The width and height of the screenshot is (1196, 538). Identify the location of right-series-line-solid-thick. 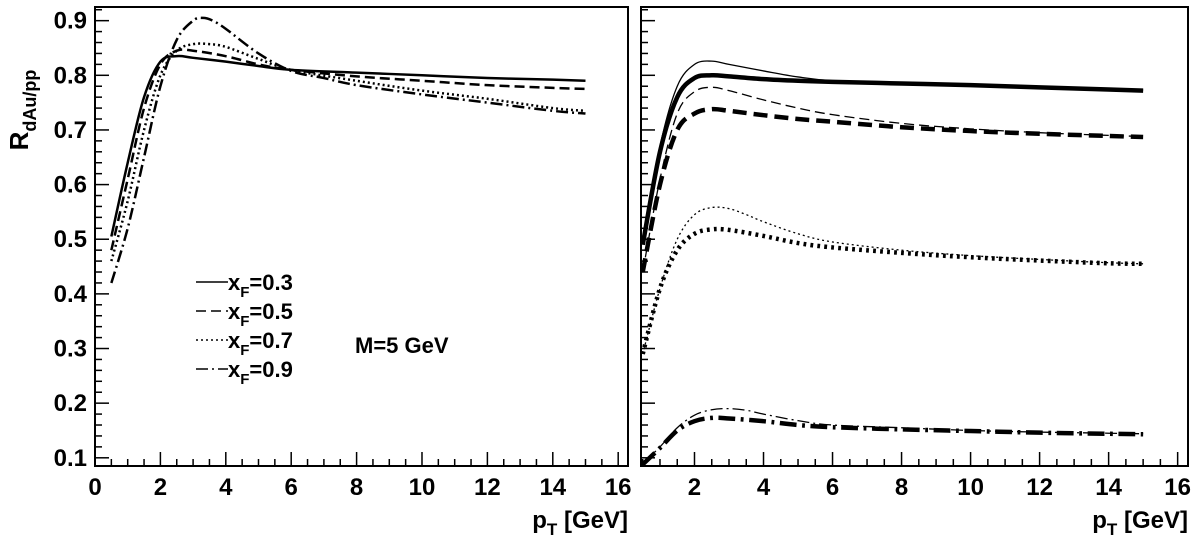
(892, 159).